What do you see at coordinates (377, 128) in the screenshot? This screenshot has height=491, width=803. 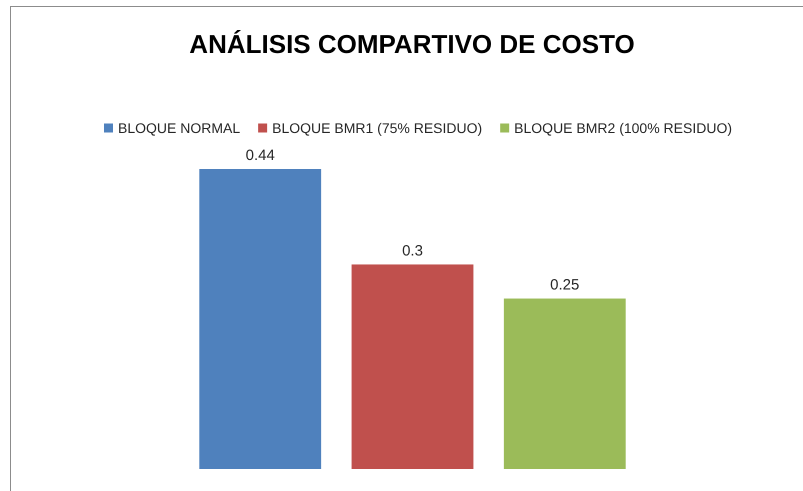 I see `legend-label: BLOQUE BMR1 (75% RESIDUO)` at bounding box center [377, 128].